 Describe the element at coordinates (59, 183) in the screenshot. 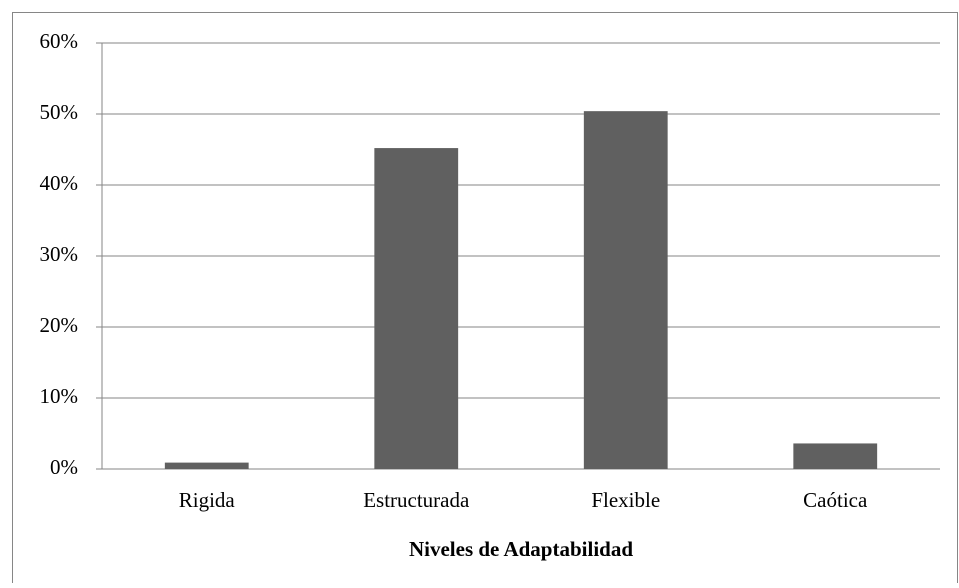

I see `y-tick-label: 40%` at that location.